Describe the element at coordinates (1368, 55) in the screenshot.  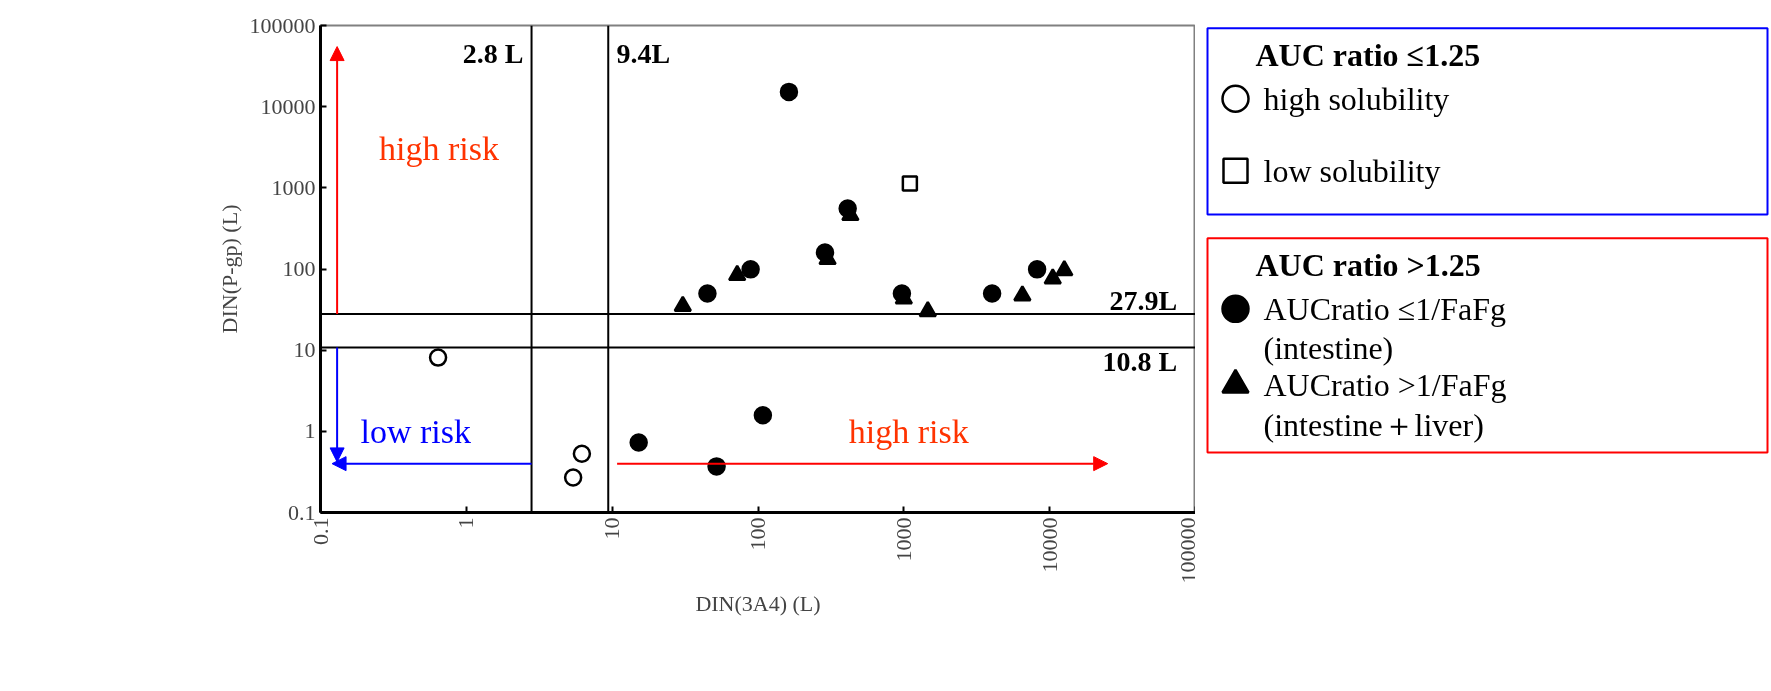
I see `text: AUC ratio ≤1.25` at that location.